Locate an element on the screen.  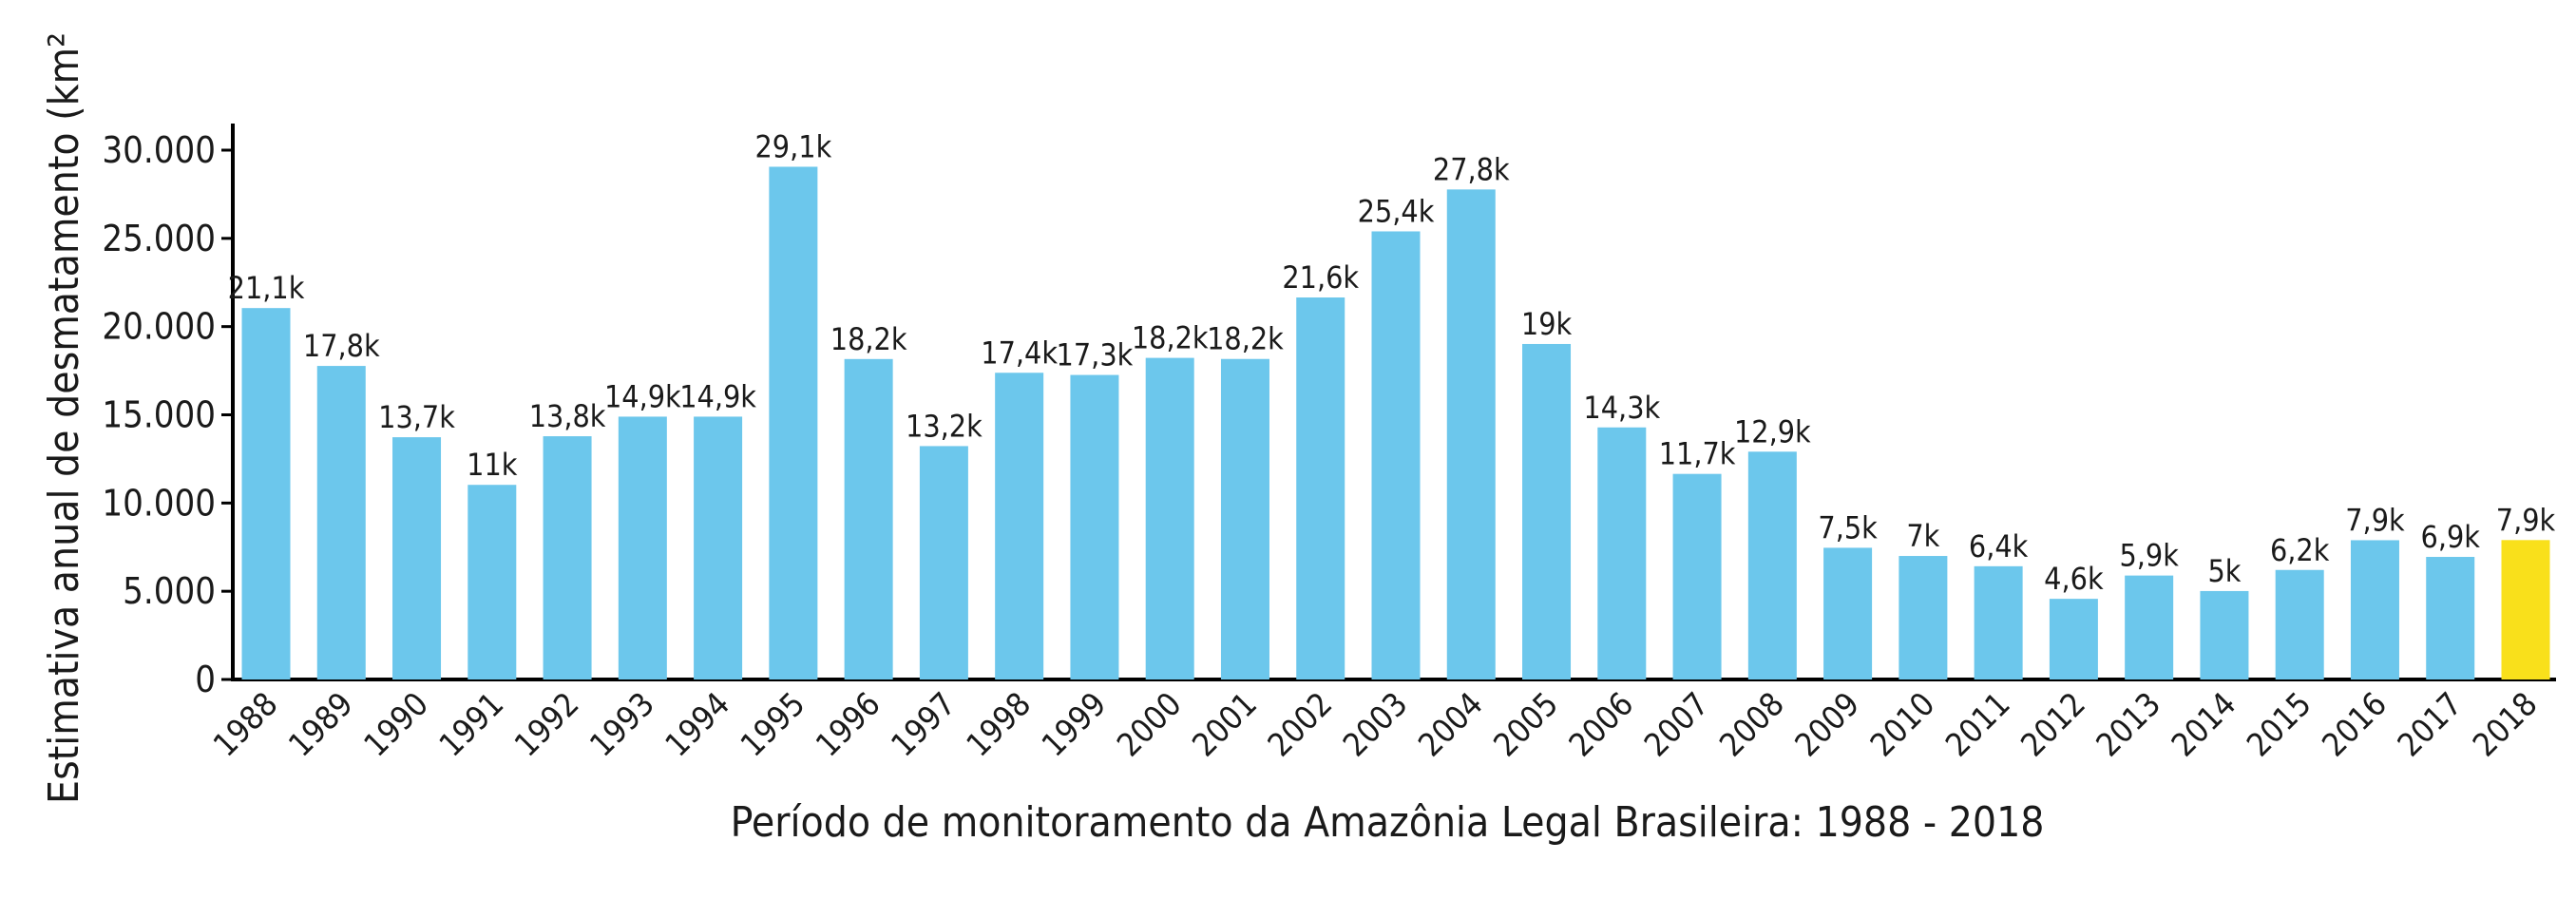
bar-2008 is located at coordinates (1772, 565).